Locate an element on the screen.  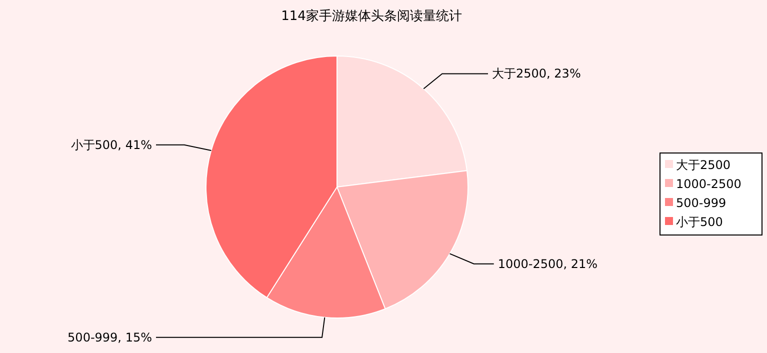
chart-title: 114家手游媒体头条阅读量统计 is located at coordinates (371, 16).